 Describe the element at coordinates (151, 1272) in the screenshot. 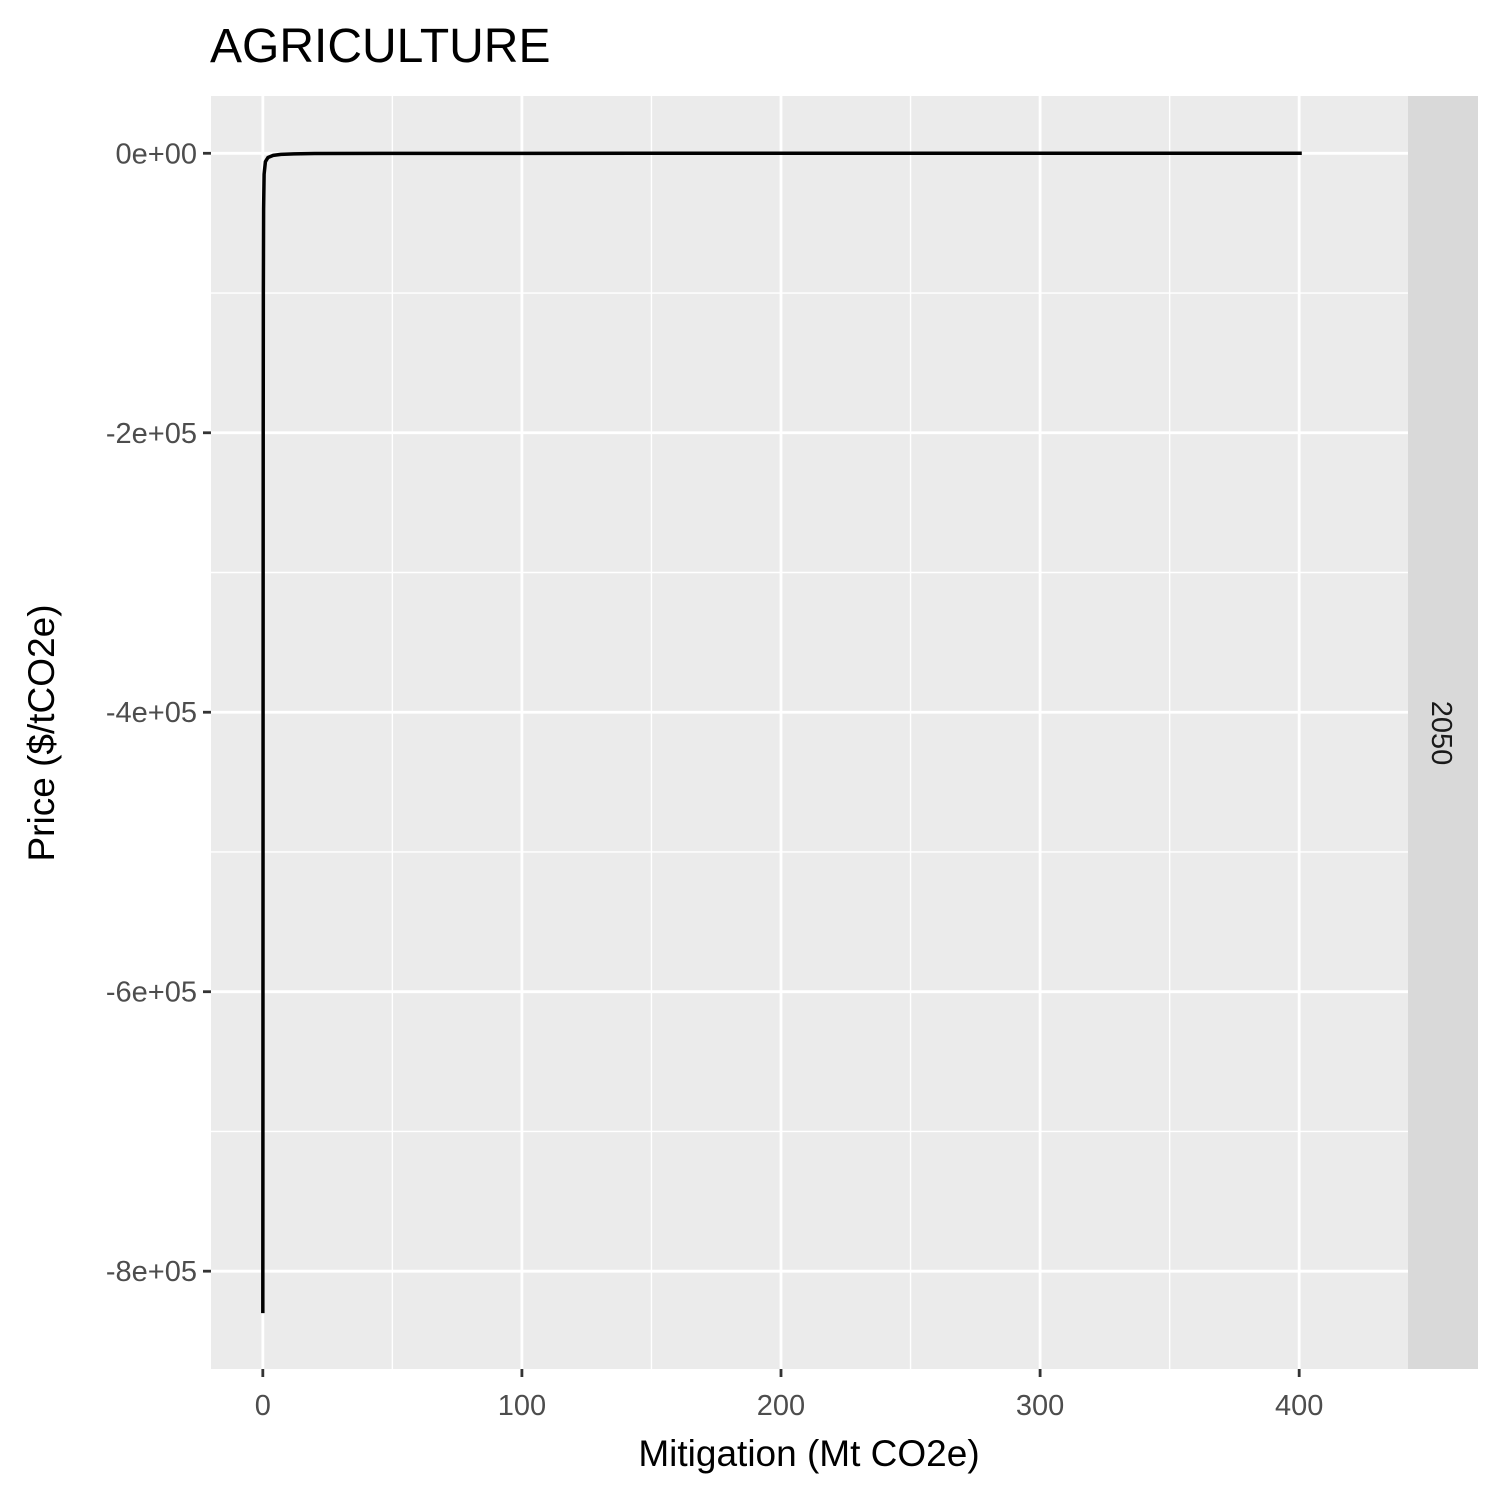

I see `y-tick-label: -8e+05` at that location.